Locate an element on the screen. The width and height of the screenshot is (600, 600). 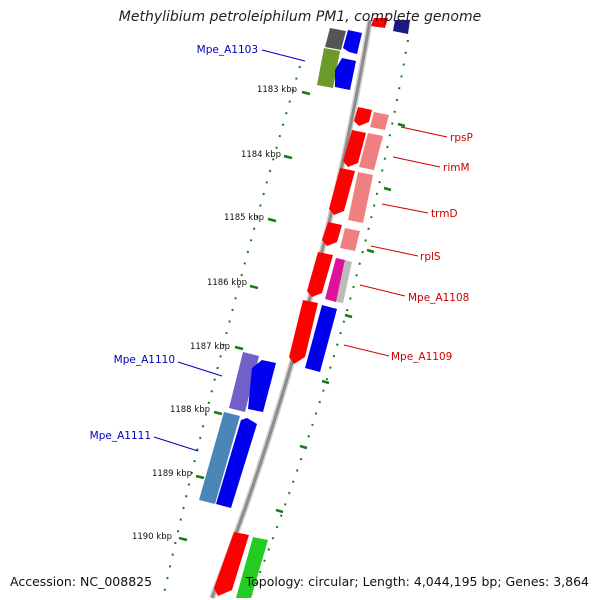
tick-label-1187: 1187 kbp is located at coordinates (210, 347).